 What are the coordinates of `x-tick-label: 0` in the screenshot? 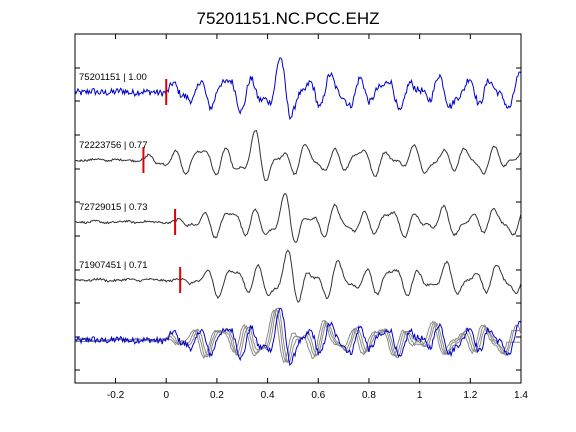 It's located at (166, 395).